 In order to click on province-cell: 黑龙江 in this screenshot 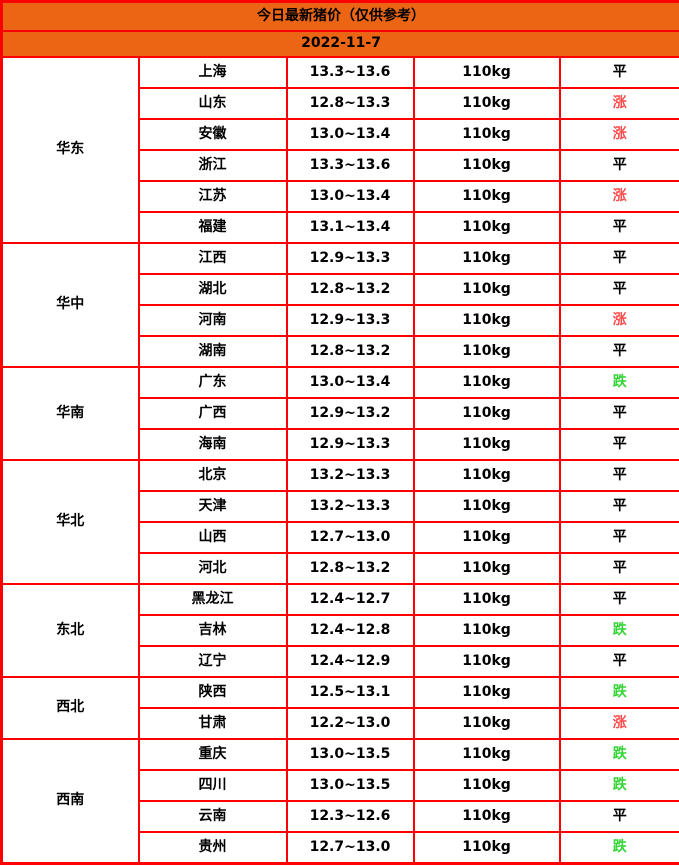, I will do `click(212, 599)`.